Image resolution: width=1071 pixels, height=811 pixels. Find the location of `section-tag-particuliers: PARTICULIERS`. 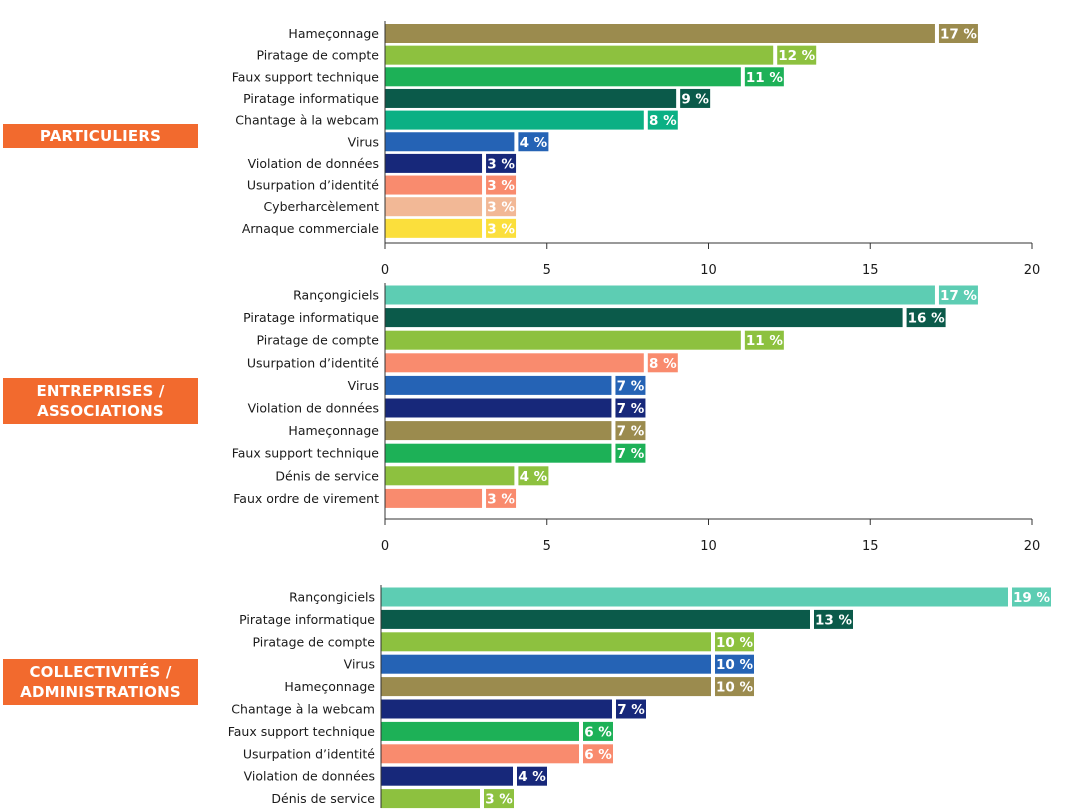

section-tag-particuliers: PARTICULIERS is located at coordinates (100, 136).